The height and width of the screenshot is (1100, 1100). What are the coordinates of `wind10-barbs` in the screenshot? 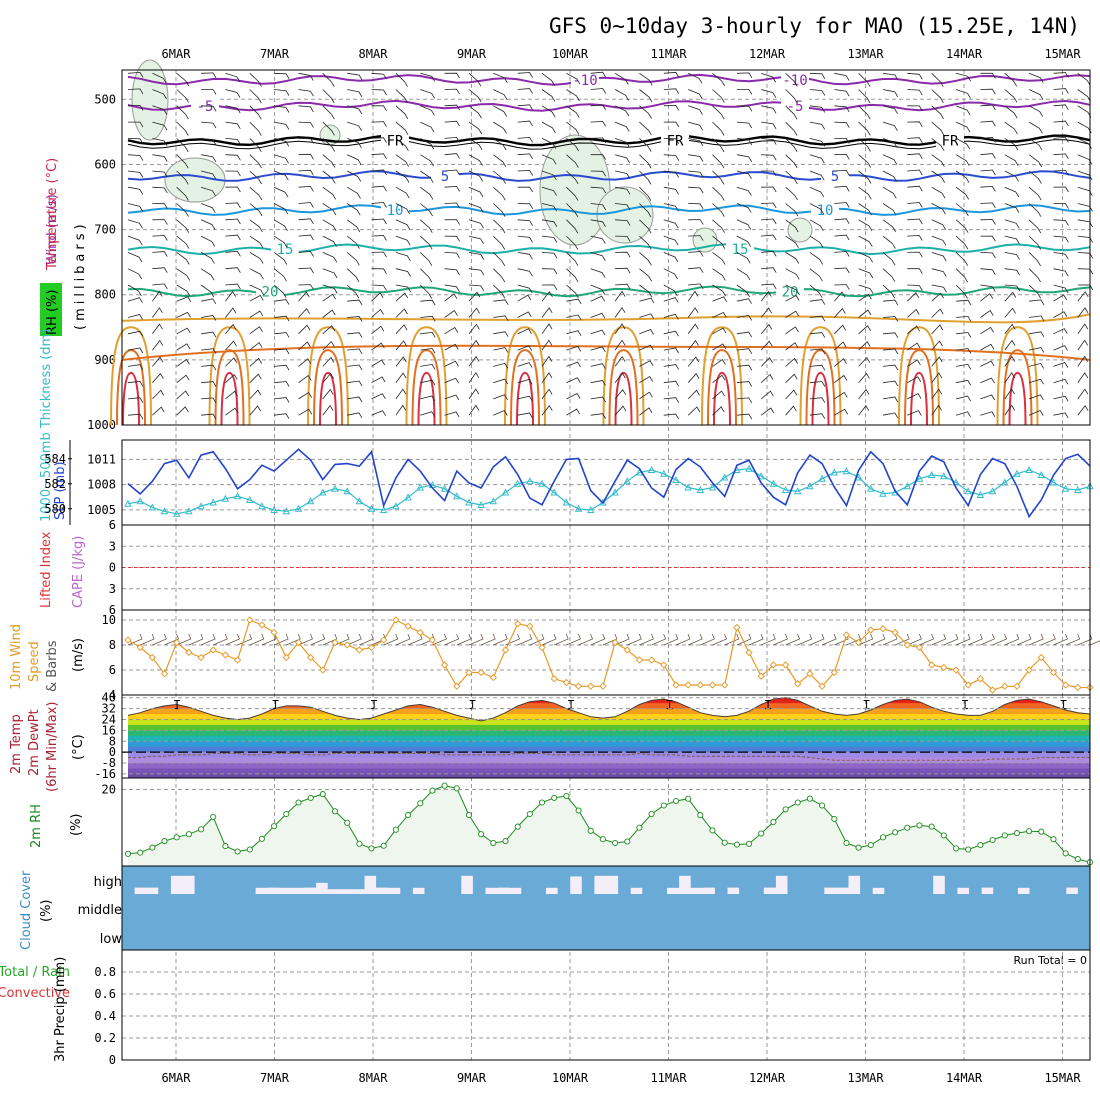 It's located at (613, 639).